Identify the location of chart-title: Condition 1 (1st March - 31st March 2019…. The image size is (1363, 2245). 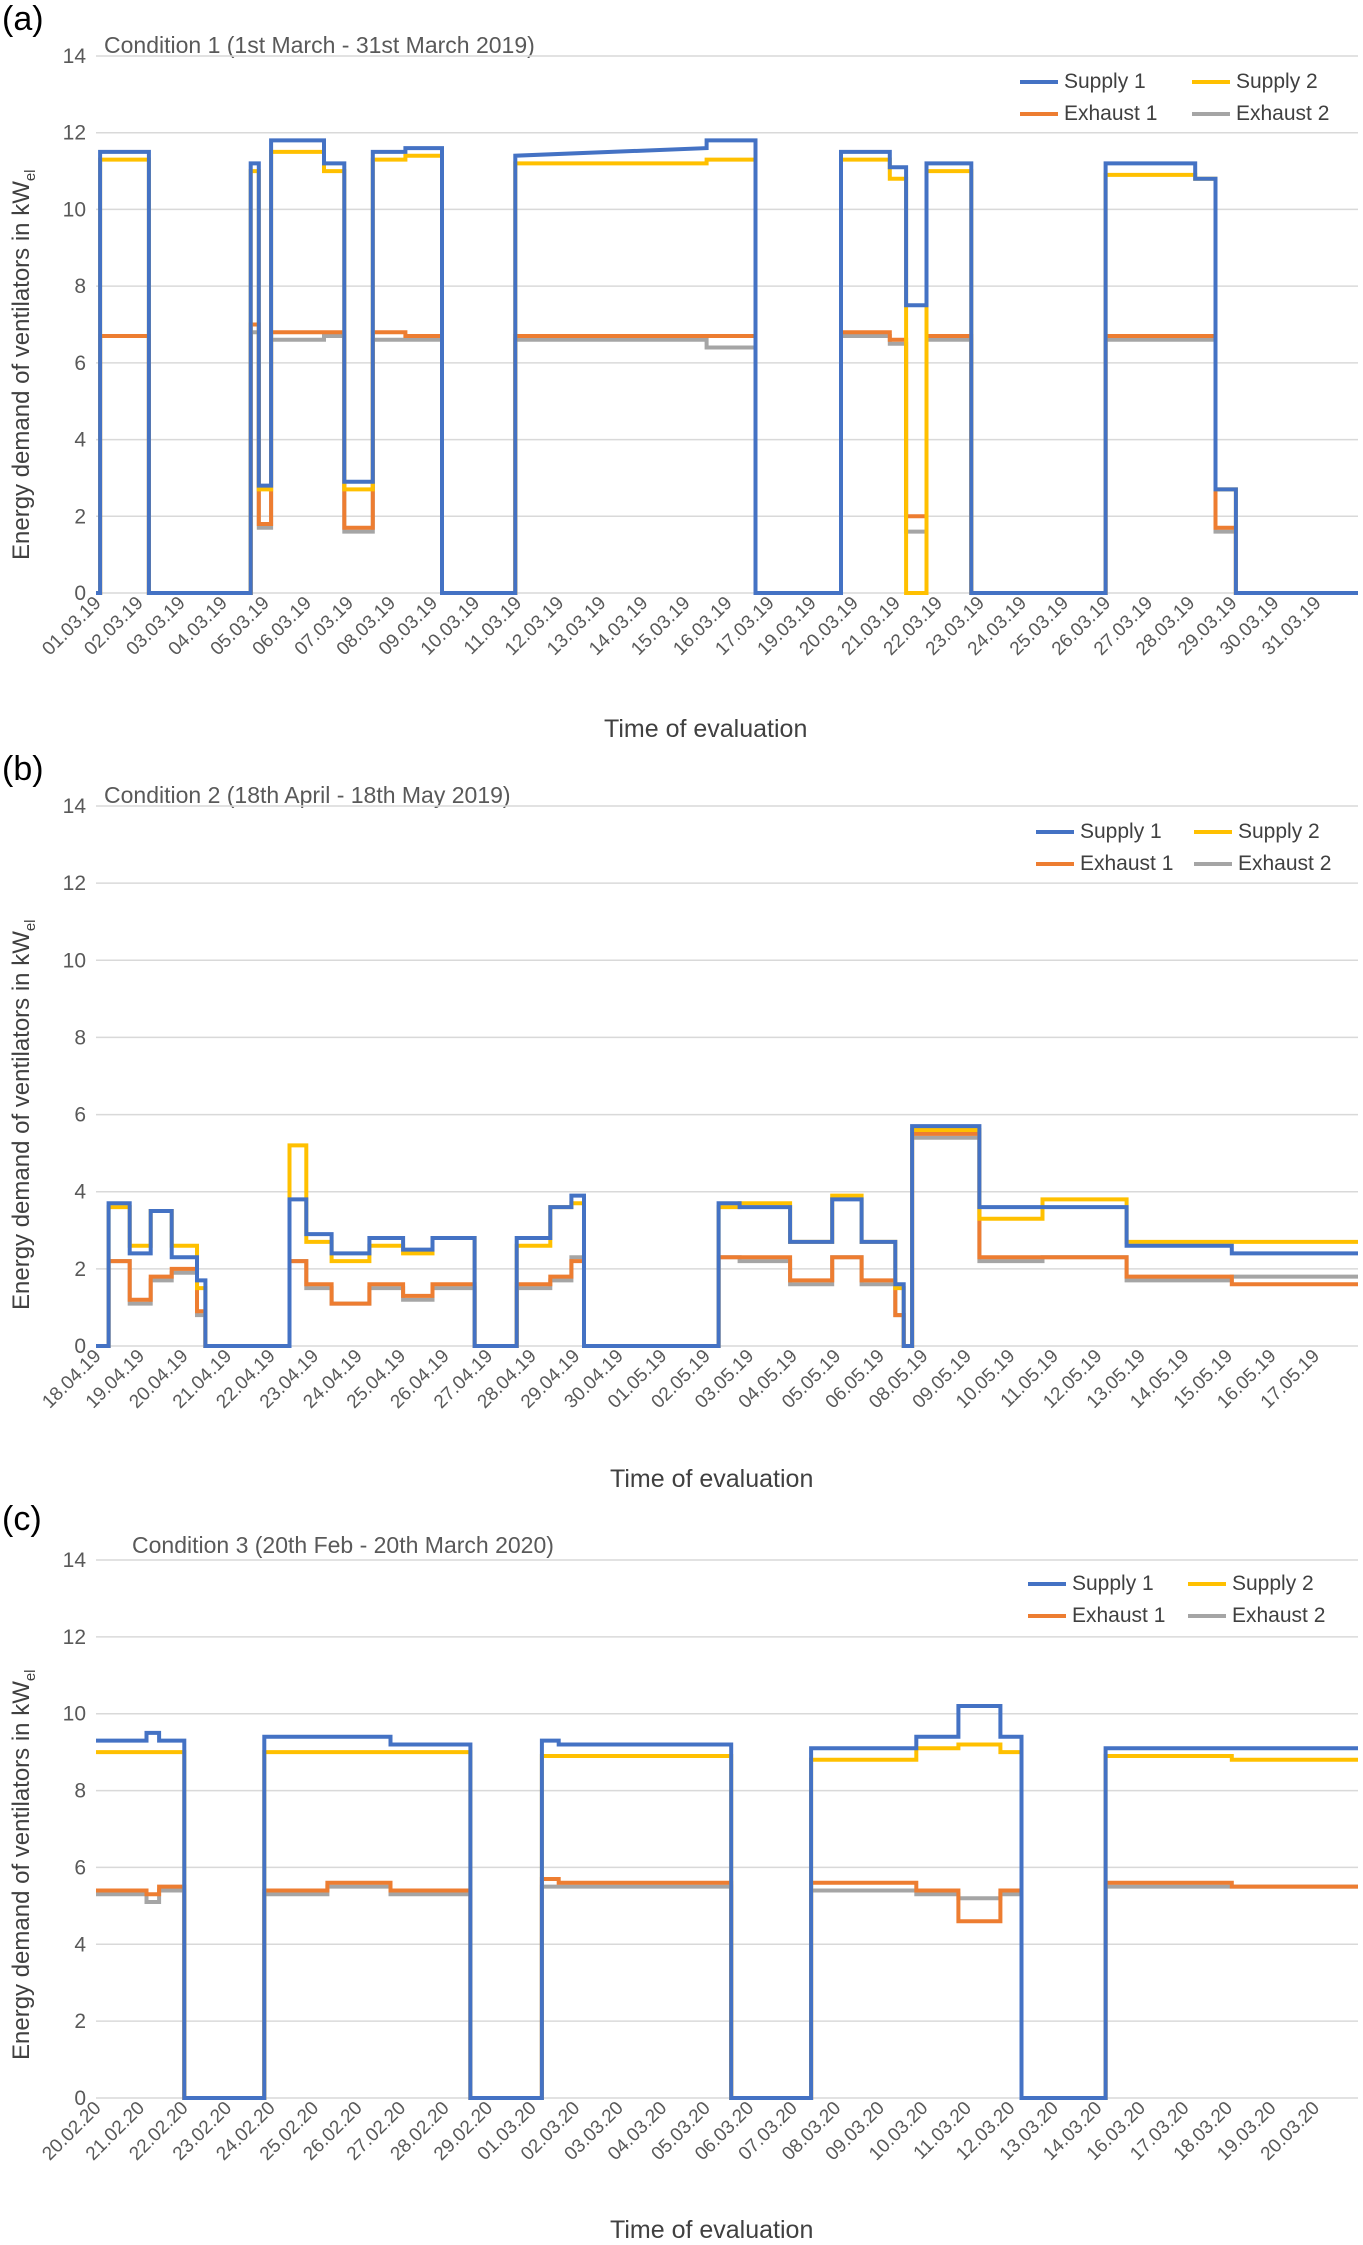
(319, 45).